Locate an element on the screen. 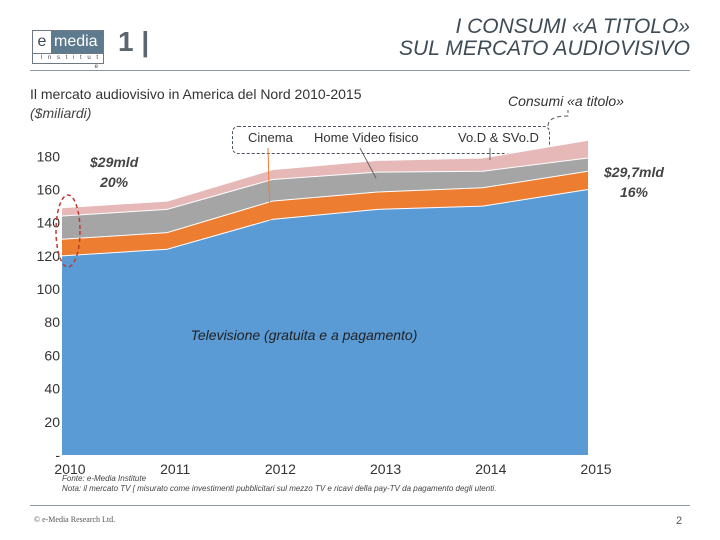 Image resolution: width=720 pixels, height=540 pixels. source-line: Fonte: e-Media Institute is located at coordinates (104, 478).